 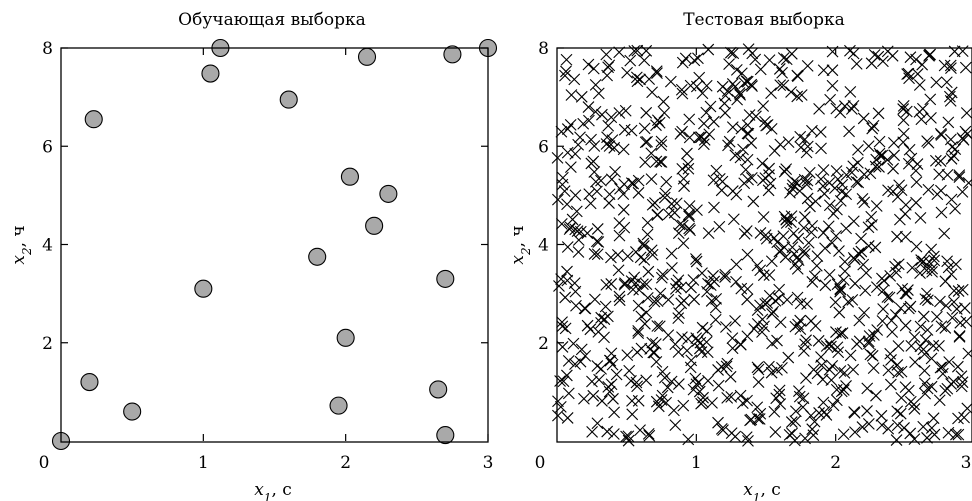 I want to click on y-tick-label: 8, so click(x=543, y=49).